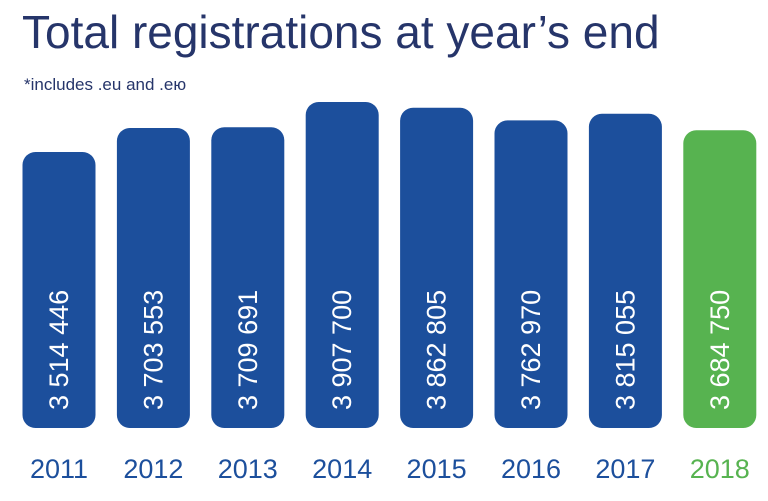 Image resolution: width=768 pixels, height=501 pixels. I want to click on category-label-2011: 2011, so click(59, 469).